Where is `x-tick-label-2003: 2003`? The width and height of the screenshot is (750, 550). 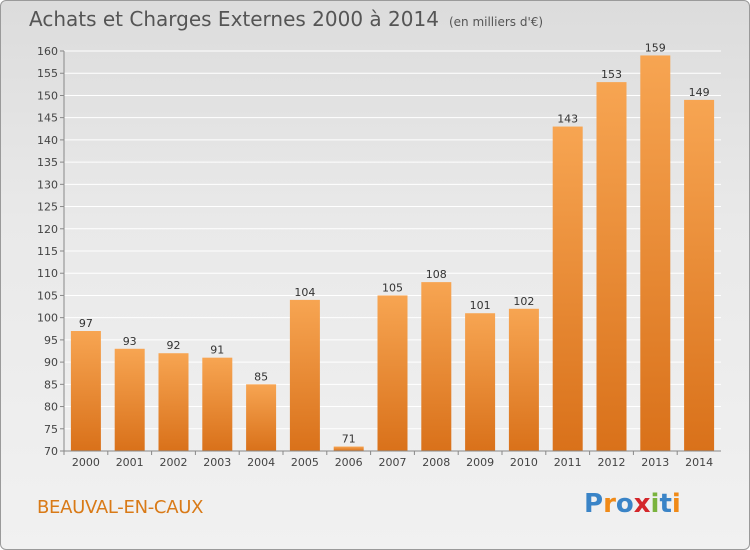 x-tick-label-2003: 2003 is located at coordinates (217, 462).